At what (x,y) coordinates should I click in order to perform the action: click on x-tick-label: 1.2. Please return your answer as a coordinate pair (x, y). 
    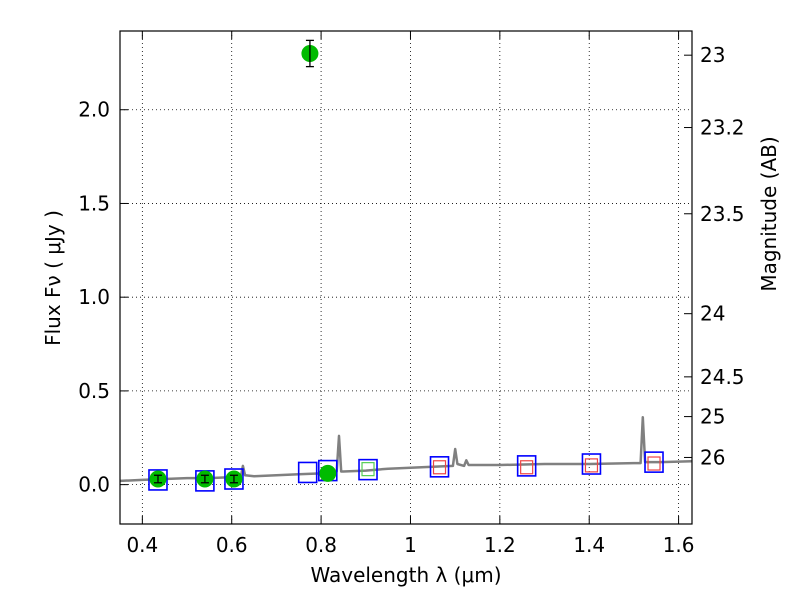
    Looking at the image, I should click on (500, 545).